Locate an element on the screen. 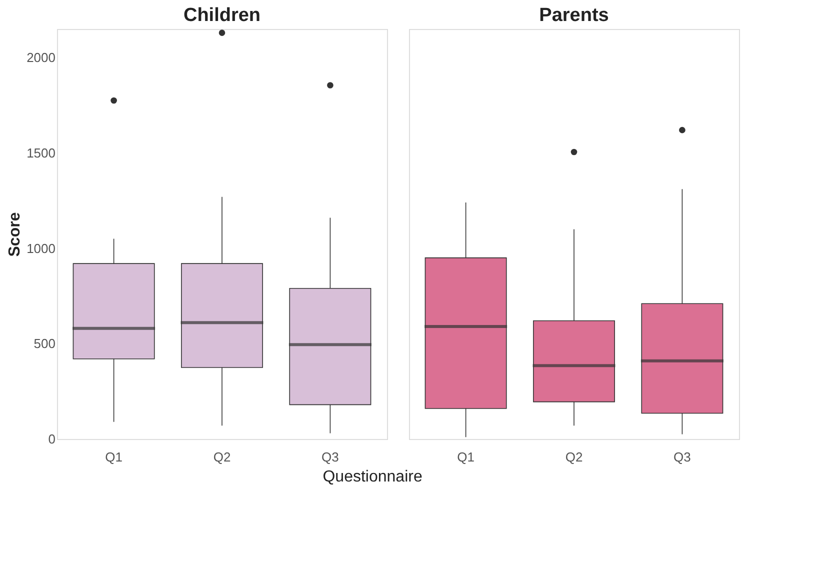 This screenshot has width=827, height=579. y-tick-label: 1000 is located at coordinates (41, 248).